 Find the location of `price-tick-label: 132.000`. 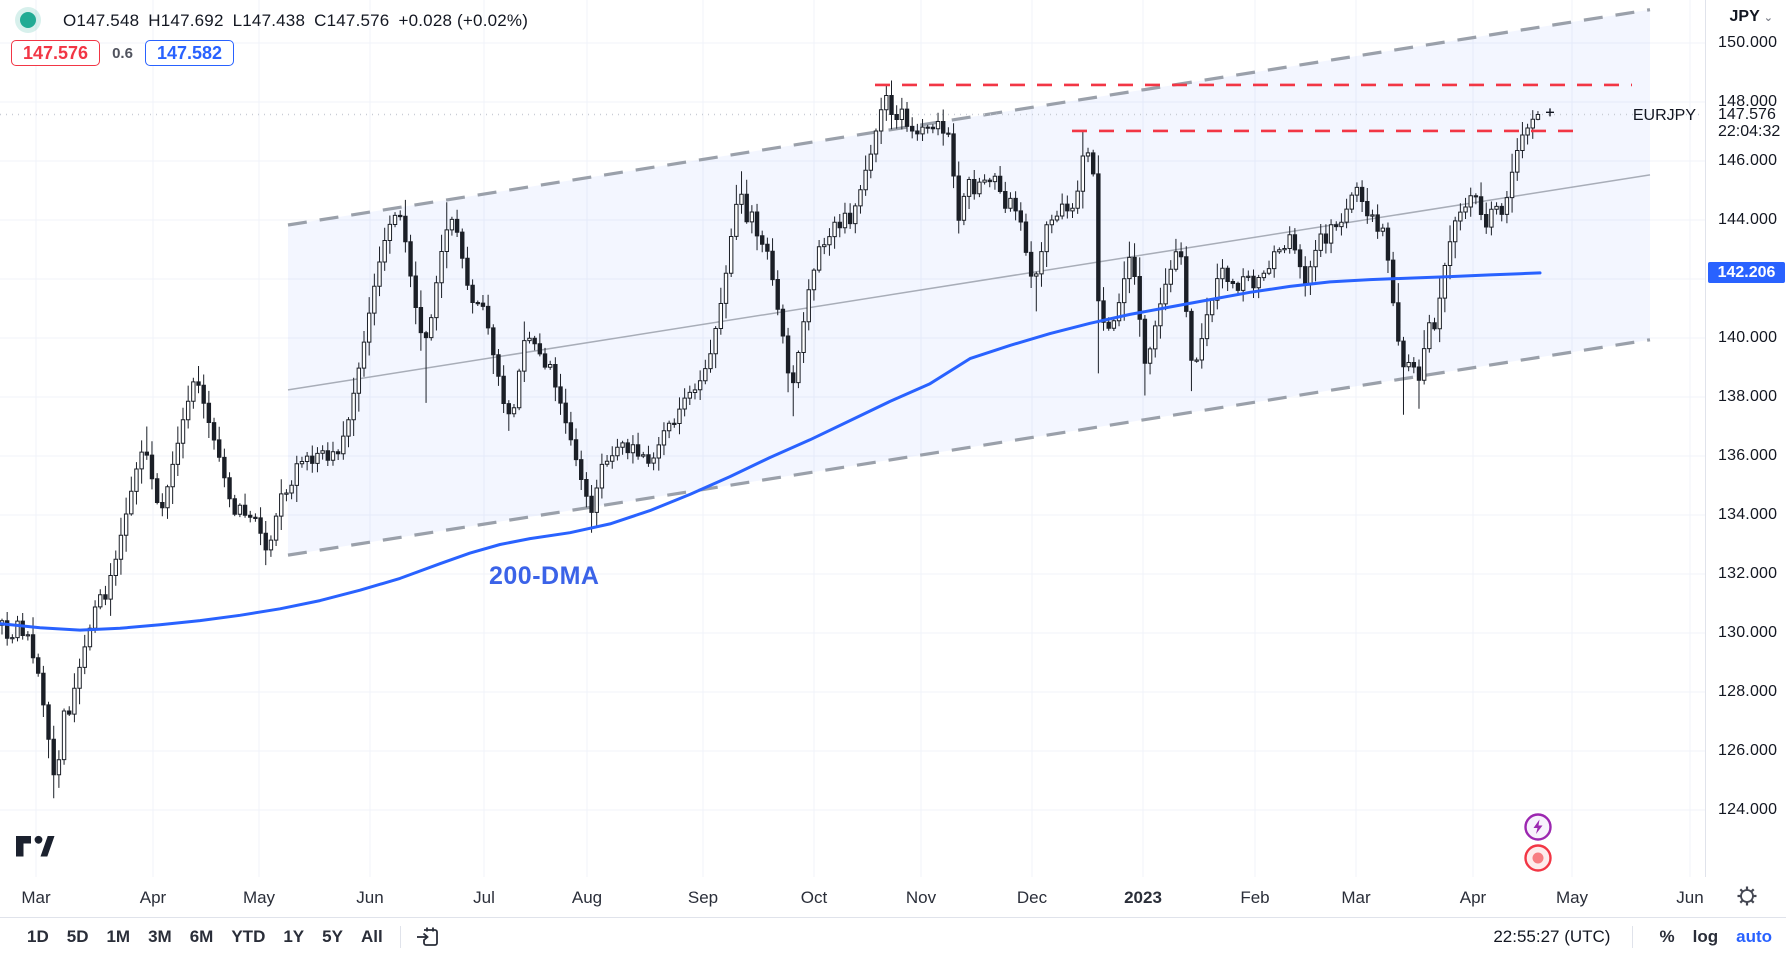

price-tick-label: 132.000 is located at coordinates (1748, 573).